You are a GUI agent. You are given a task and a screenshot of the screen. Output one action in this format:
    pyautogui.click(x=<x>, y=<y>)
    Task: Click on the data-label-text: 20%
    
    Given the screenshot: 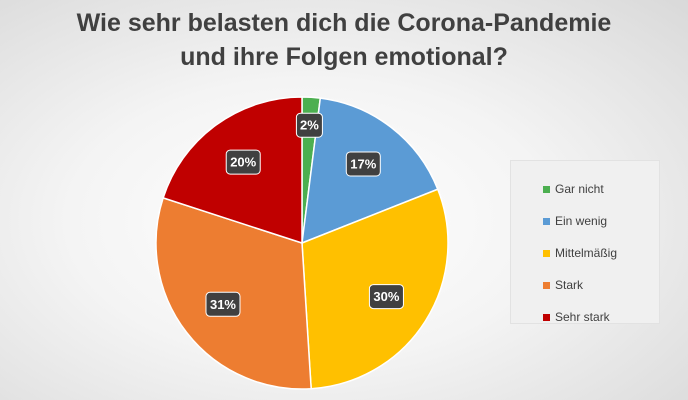 What is the action you would take?
    pyautogui.click(x=243, y=162)
    